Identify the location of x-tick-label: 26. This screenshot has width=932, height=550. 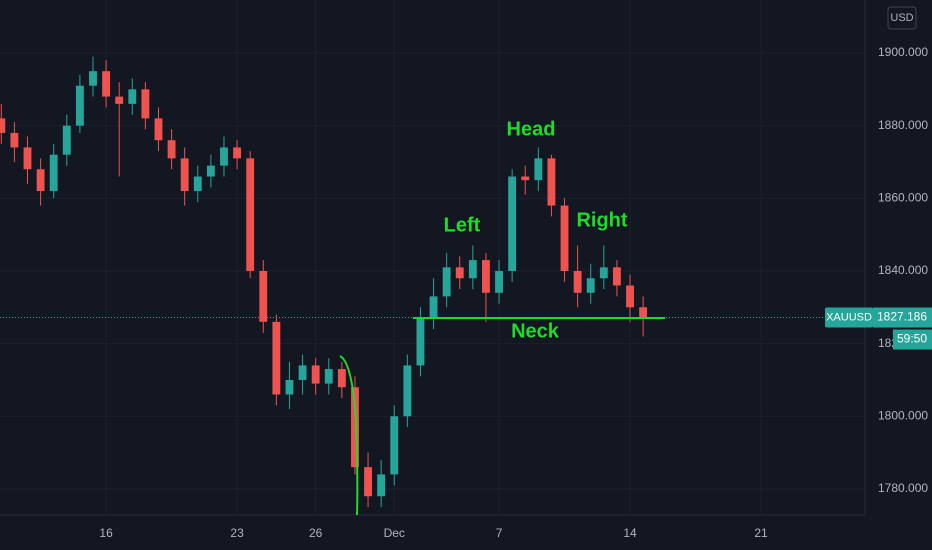
(316, 533).